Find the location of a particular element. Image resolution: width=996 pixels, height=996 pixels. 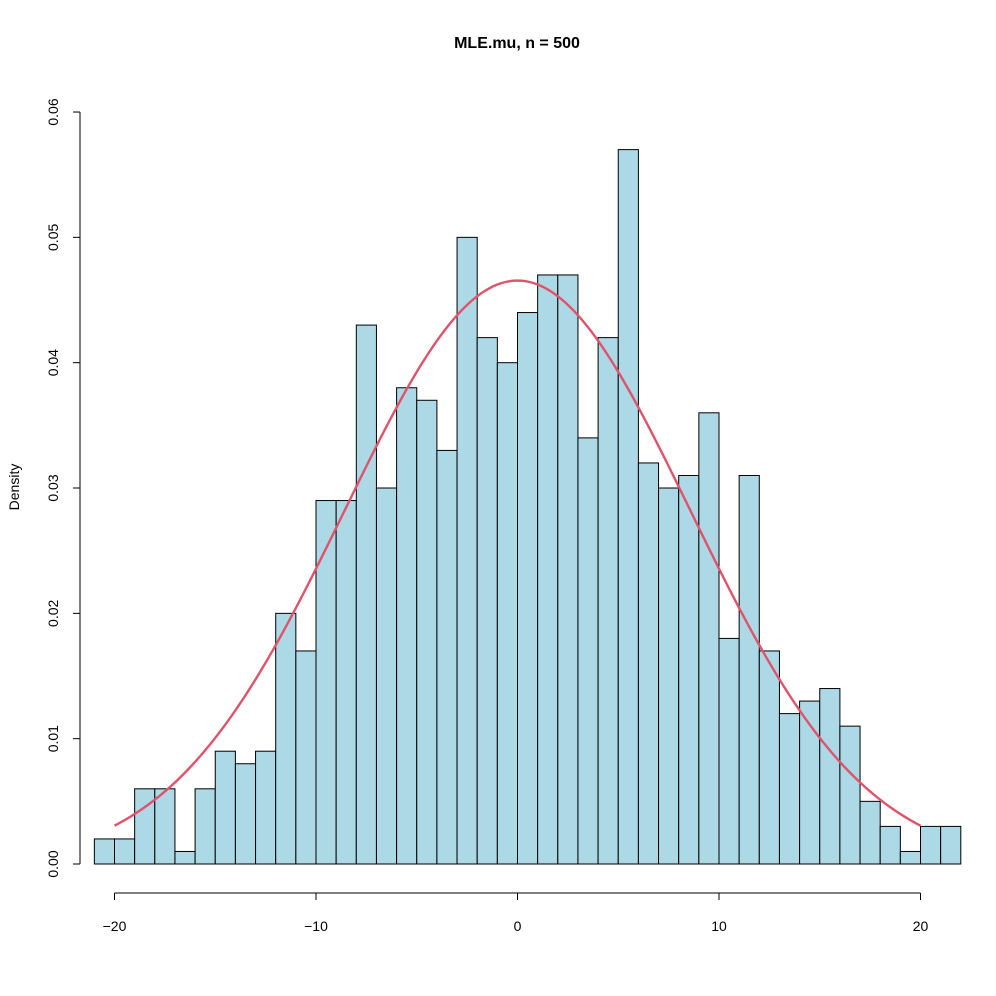

y-tick-label: 0.02 is located at coordinates (53, 613).